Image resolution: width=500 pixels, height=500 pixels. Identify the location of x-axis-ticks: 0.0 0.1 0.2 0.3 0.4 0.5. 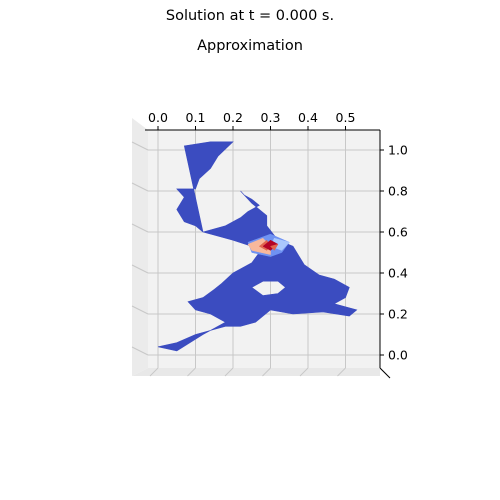
(251, 120).